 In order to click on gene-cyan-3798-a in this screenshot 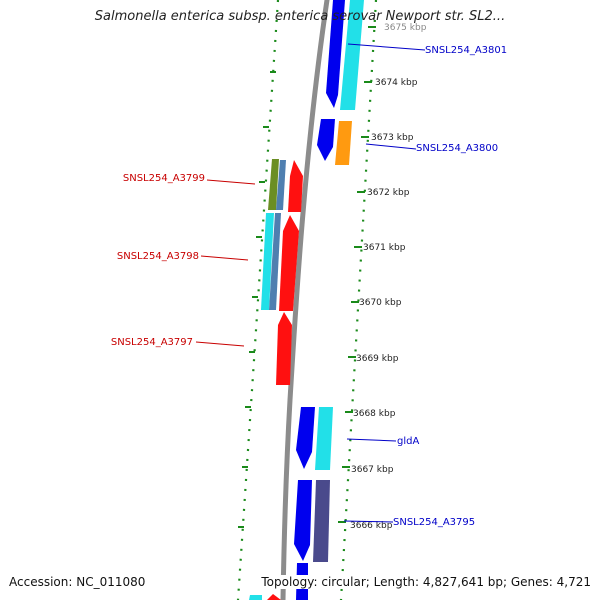, I will do `click(267, 261)`.